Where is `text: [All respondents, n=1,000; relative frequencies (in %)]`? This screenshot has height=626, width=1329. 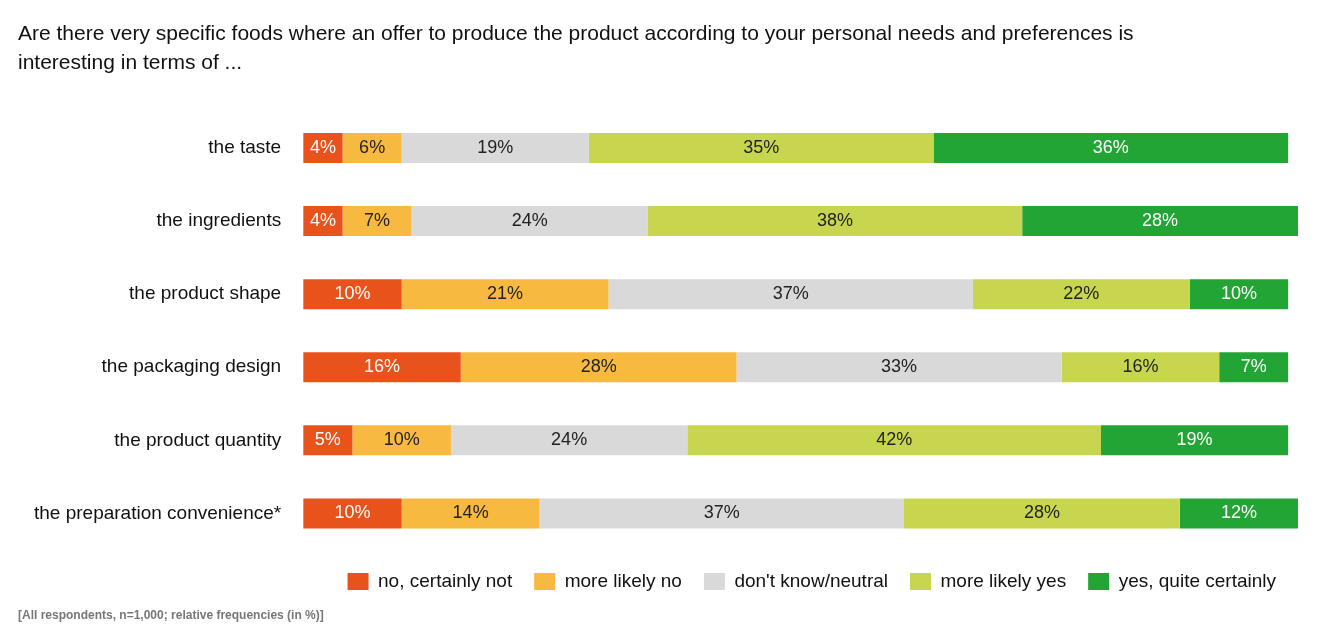 text: [All respondents, n=1,000; relative frequencies (in %)] is located at coordinates (171, 615).